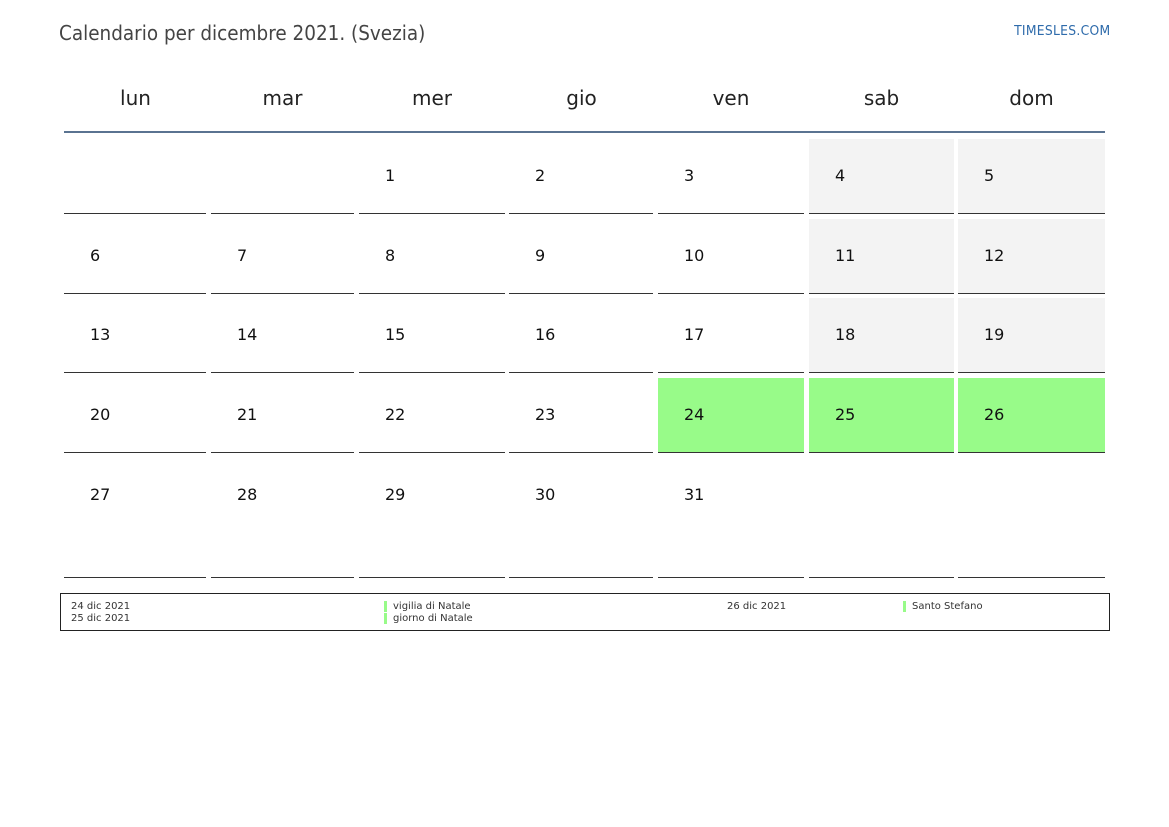 Image resolution: width=1169 pixels, height=827 pixels. I want to click on site-link: TIMESLES.COM, so click(1061, 31).